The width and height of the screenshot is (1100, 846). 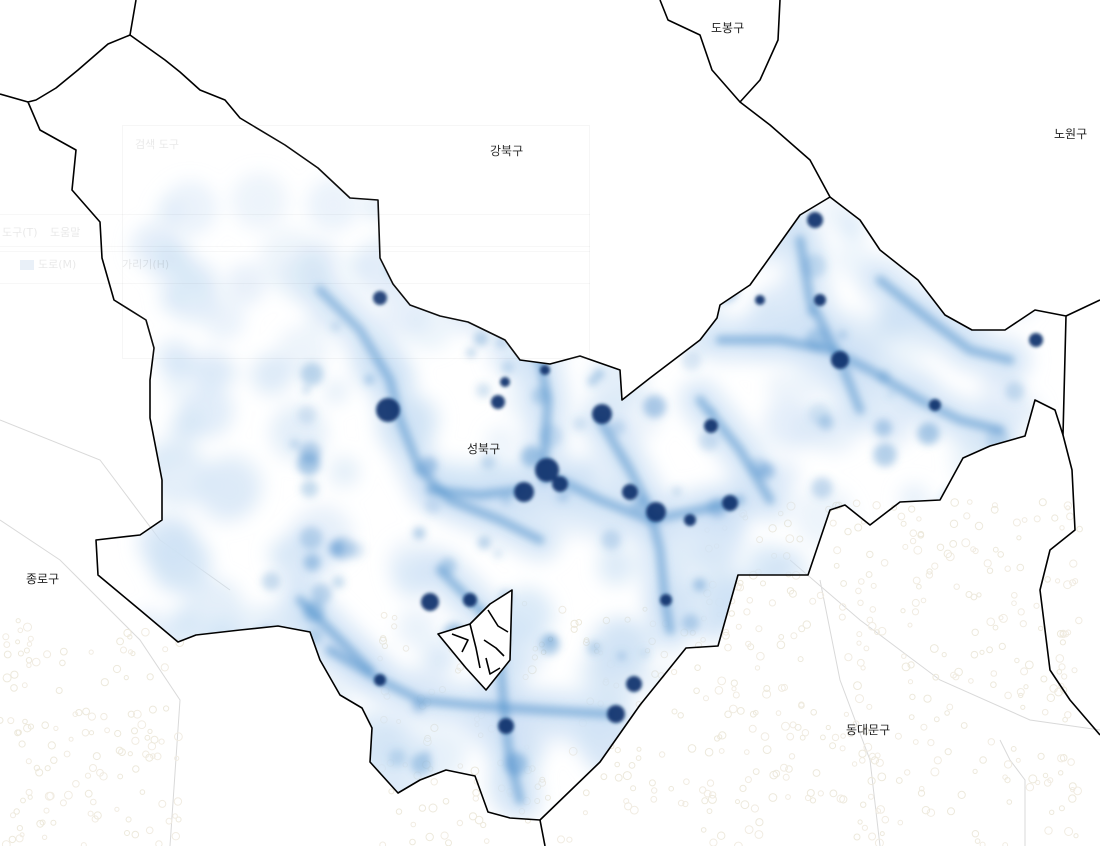 What do you see at coordinates (727, 28) in the screenshot?
I see `district-label-dobong: 도봉구` at bounding box center [727, 28].